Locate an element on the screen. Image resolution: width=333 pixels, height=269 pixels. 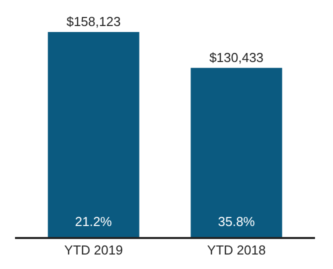
x-tick-label: YTD 2018 is located at coordinates (236, 250).